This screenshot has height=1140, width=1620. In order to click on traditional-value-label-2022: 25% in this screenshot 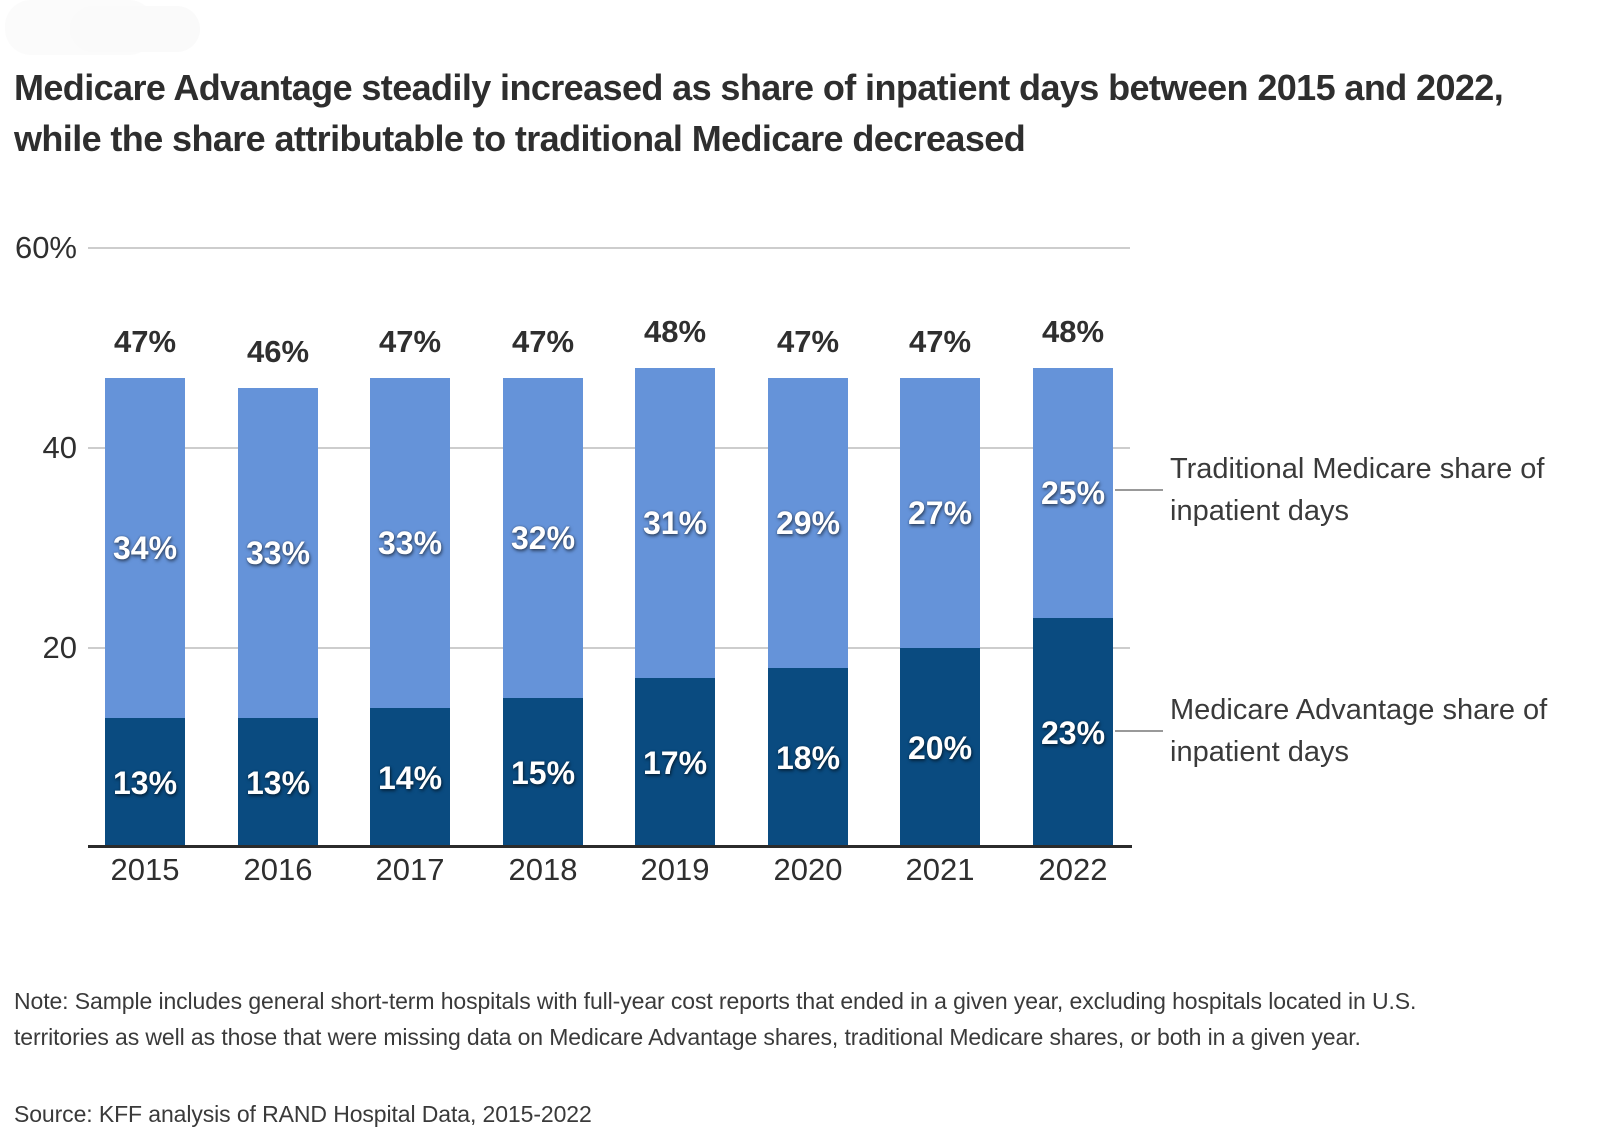, I will do `click(1073, 492)`.